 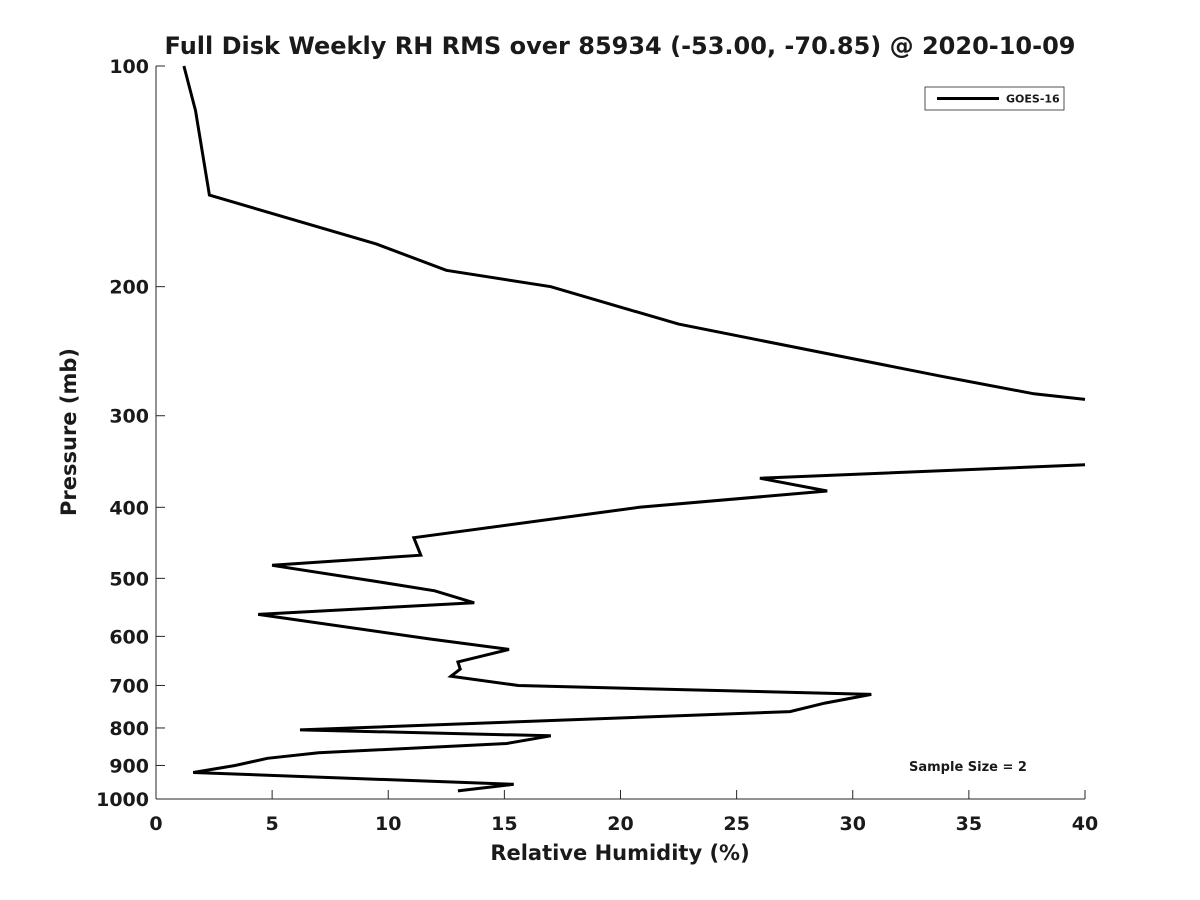 What do you see at coordinates (155, 824) in the screenshot?
I see `x-tick-label: 0` at bounding box center [155, 824].